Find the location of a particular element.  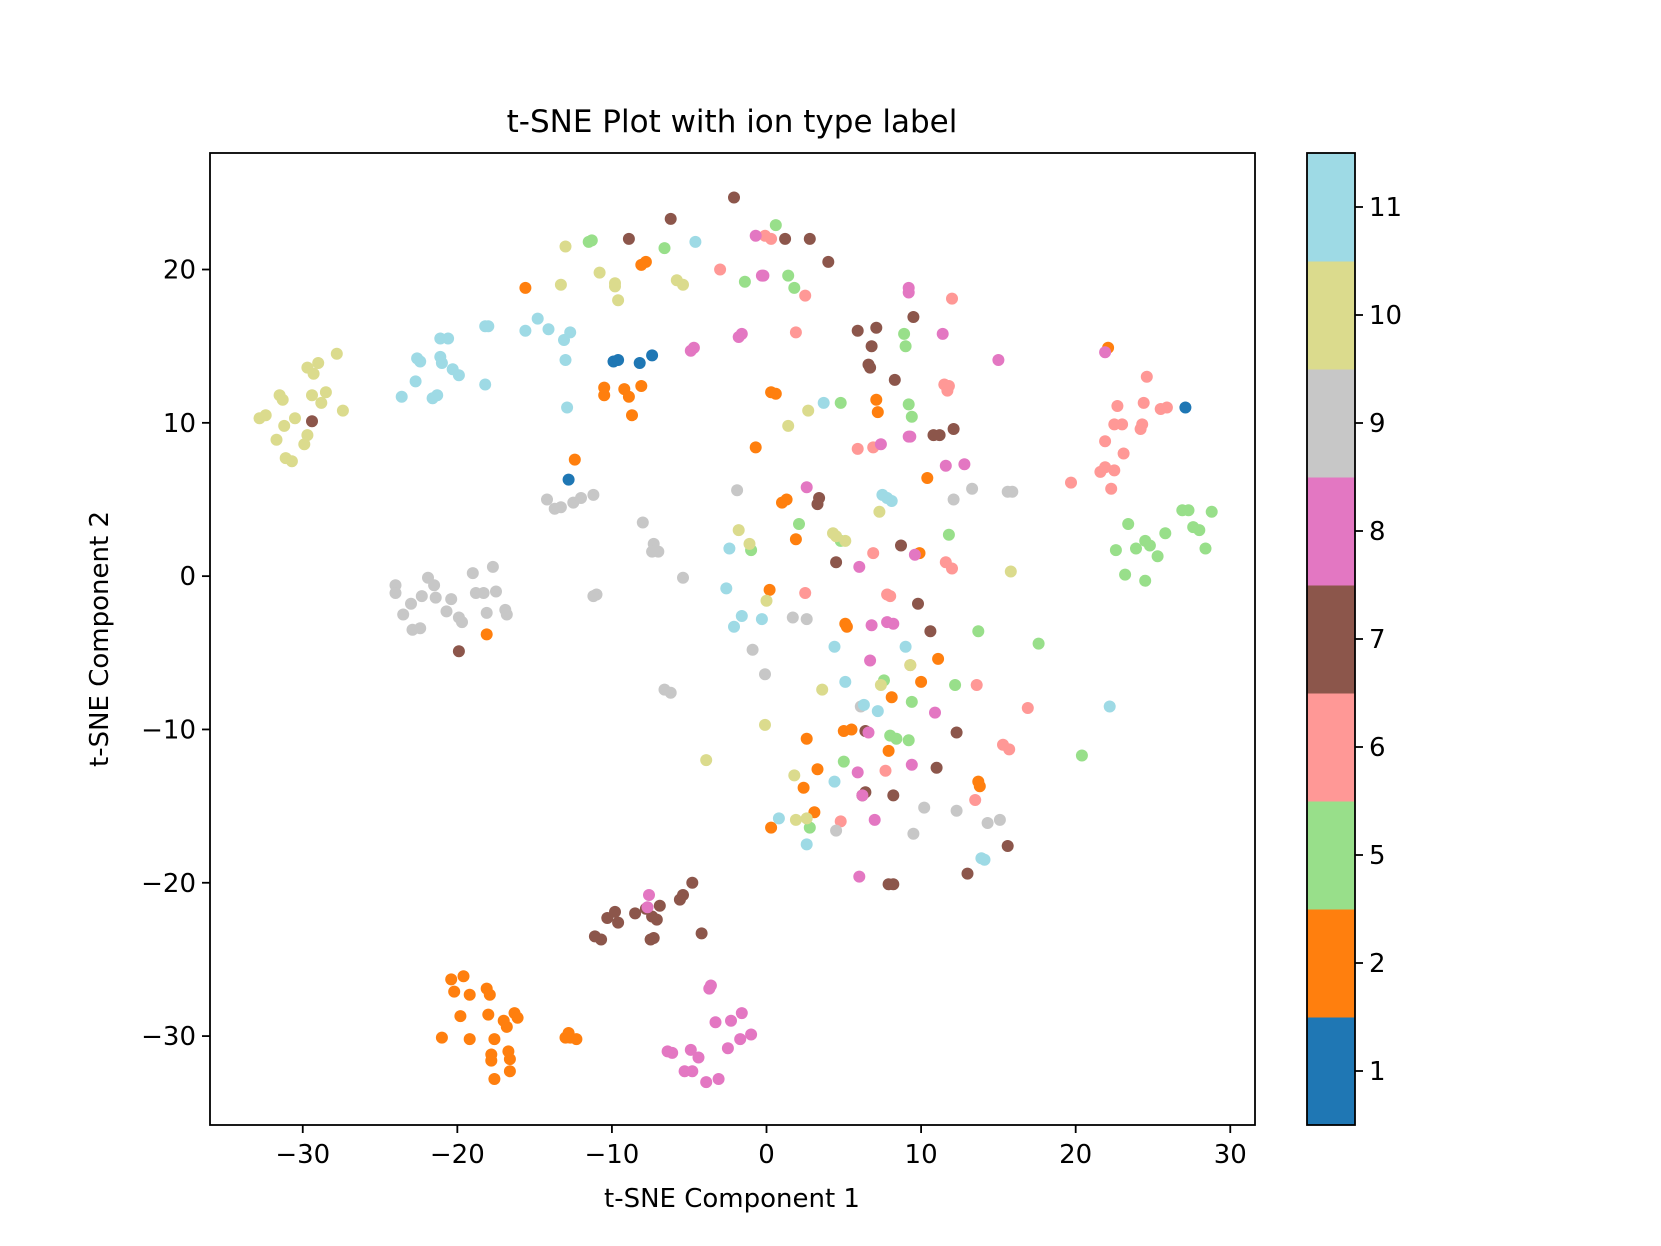

colorbar: 1 2 5 6 7 8 9 10 11 is located at coordinates (1354, 639).